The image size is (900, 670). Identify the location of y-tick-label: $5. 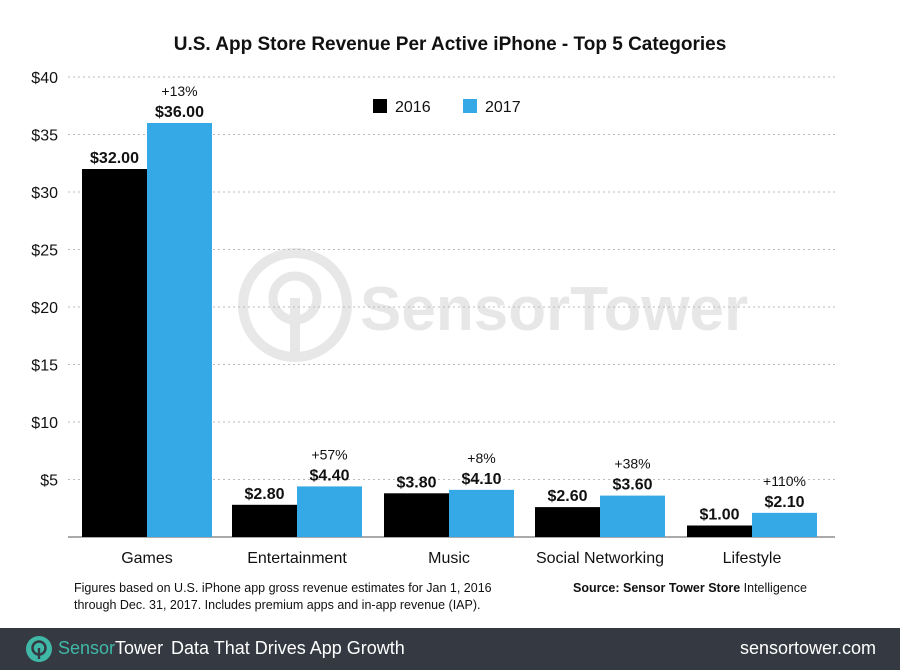
(49, 481).